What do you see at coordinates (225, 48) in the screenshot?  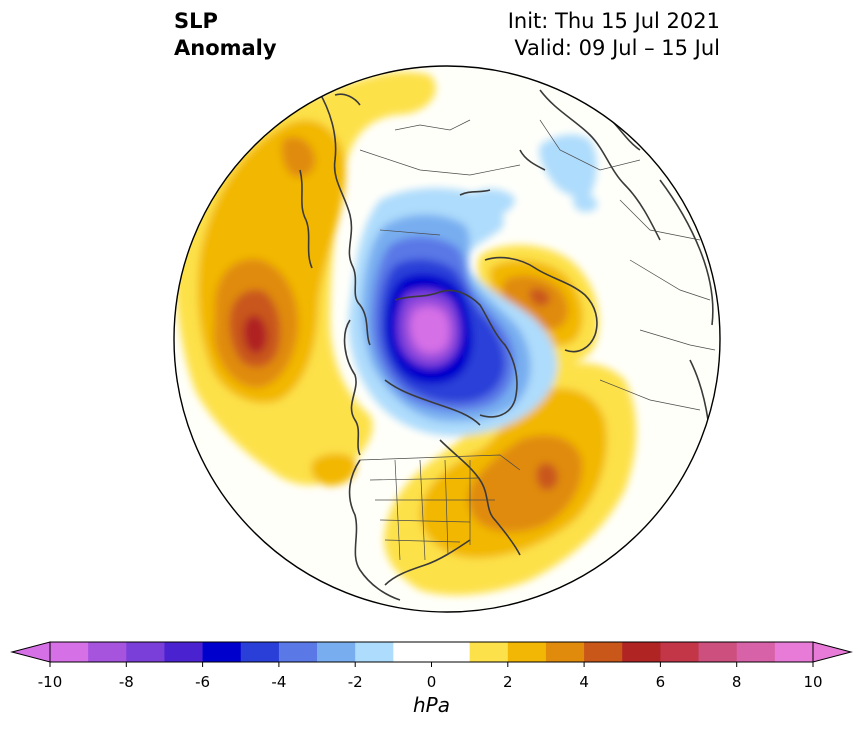 I see `title-line-2: Anomaly` at bounding box center [225, 48].